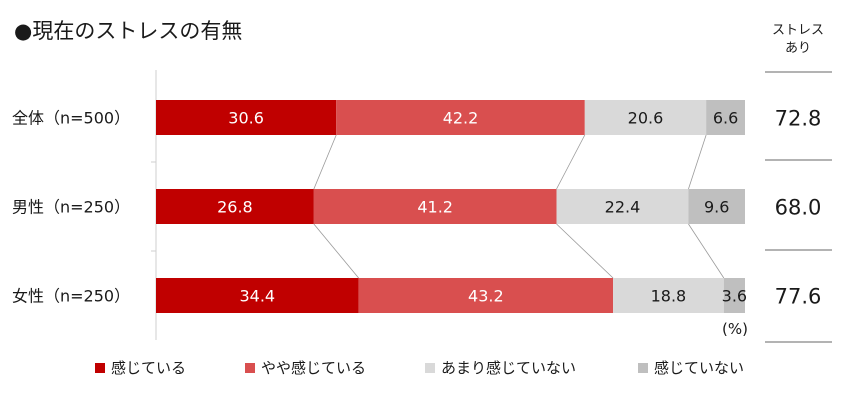 The width and height of the screenshot is (846, 404). I want to click on data-label: 42.2, so click(461, 118).